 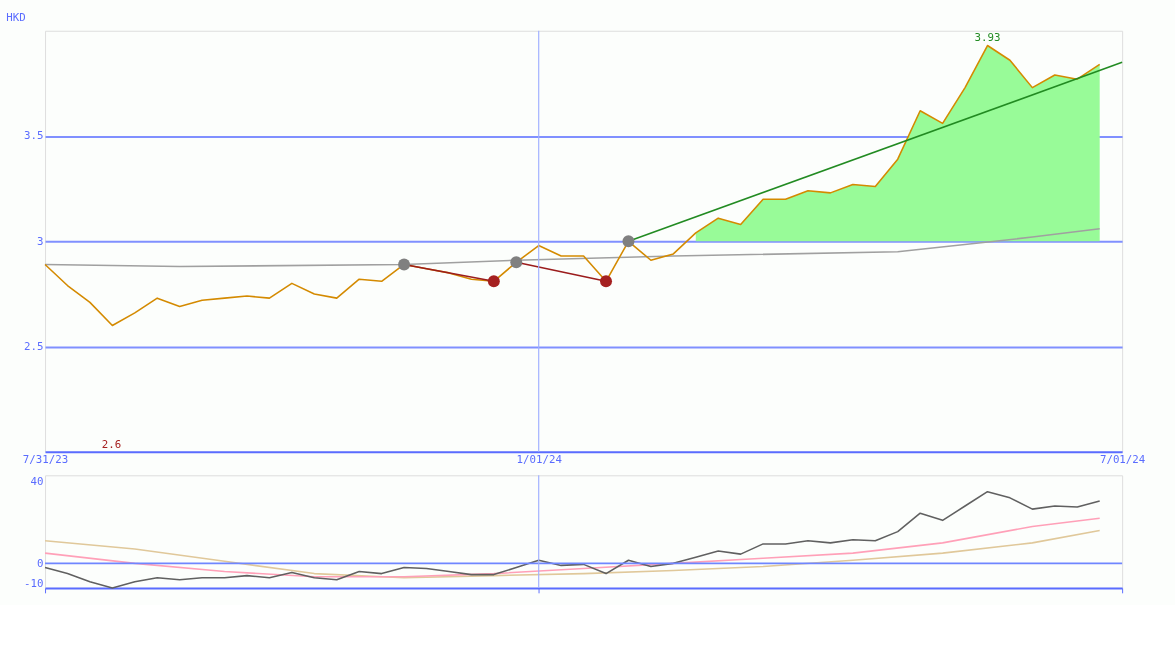 What do you see at coordinates (34, 584) in the screenshot?
I see `y-tick-label: -10` at bounding box center [34, 584].